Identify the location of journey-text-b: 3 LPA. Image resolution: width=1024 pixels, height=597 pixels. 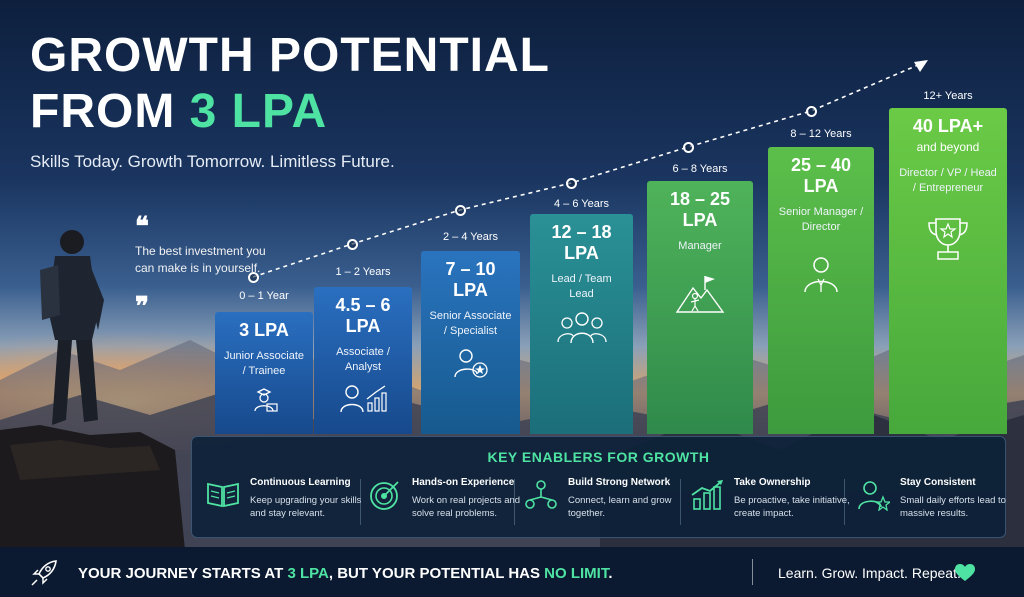
(308, 573).